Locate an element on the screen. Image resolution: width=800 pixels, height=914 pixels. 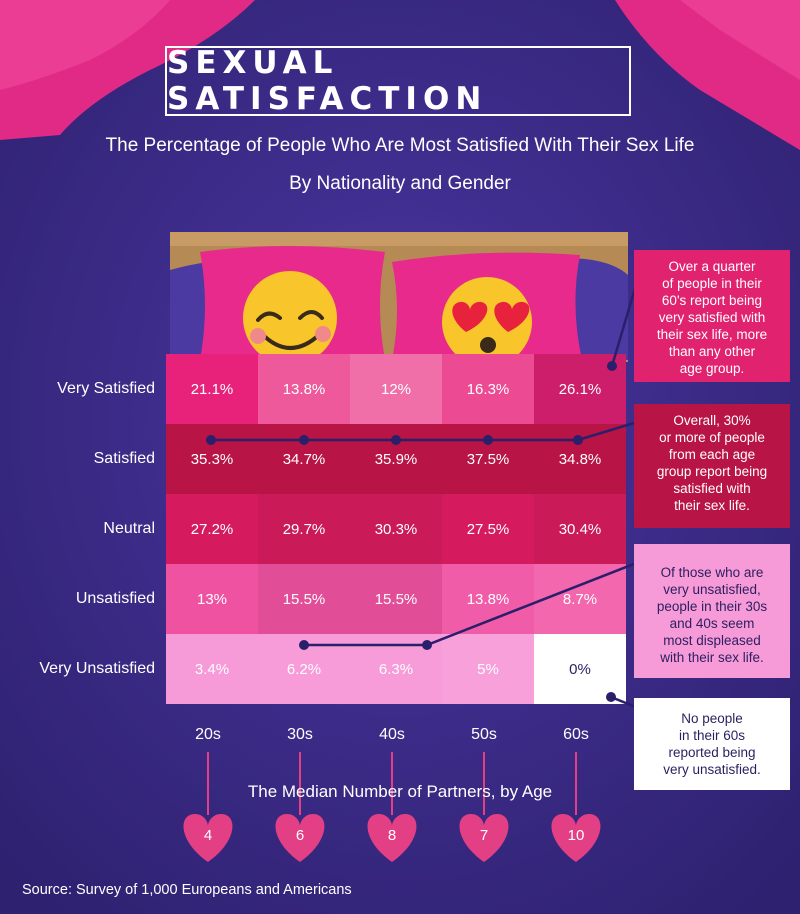
cell-value-label: 34.7% is located at coordinates (304, 459).